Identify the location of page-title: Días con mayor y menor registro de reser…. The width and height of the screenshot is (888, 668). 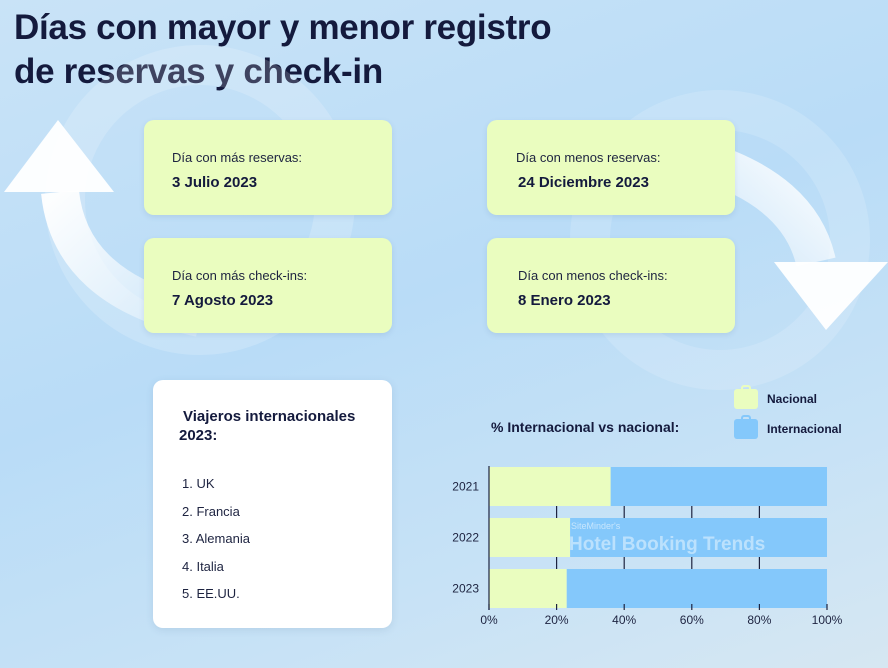
(283, 50).